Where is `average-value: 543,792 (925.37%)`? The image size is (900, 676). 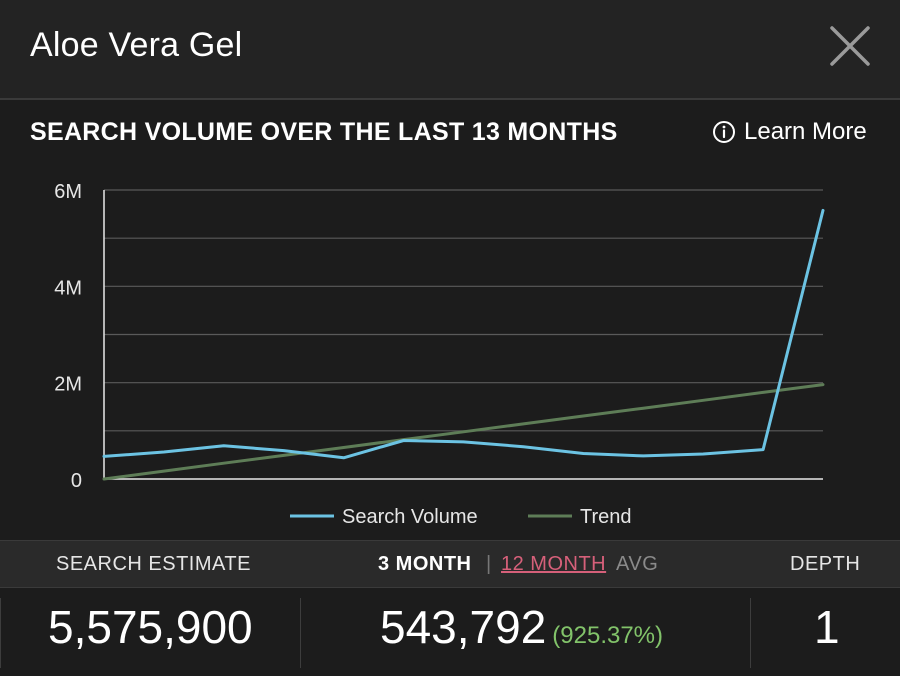 average-value: 543,792 (925.37%) is located at coordinates (521, 627).